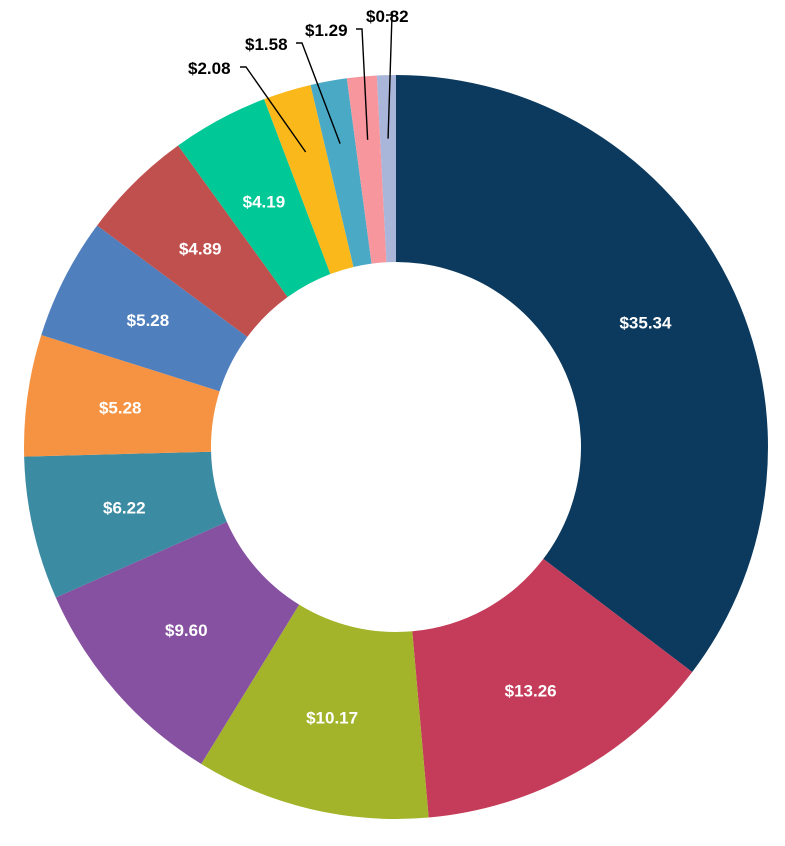 The width and height of the screenshot is (785, 846). I want to click on slice-label-7: $5.28, so click(148, 320).